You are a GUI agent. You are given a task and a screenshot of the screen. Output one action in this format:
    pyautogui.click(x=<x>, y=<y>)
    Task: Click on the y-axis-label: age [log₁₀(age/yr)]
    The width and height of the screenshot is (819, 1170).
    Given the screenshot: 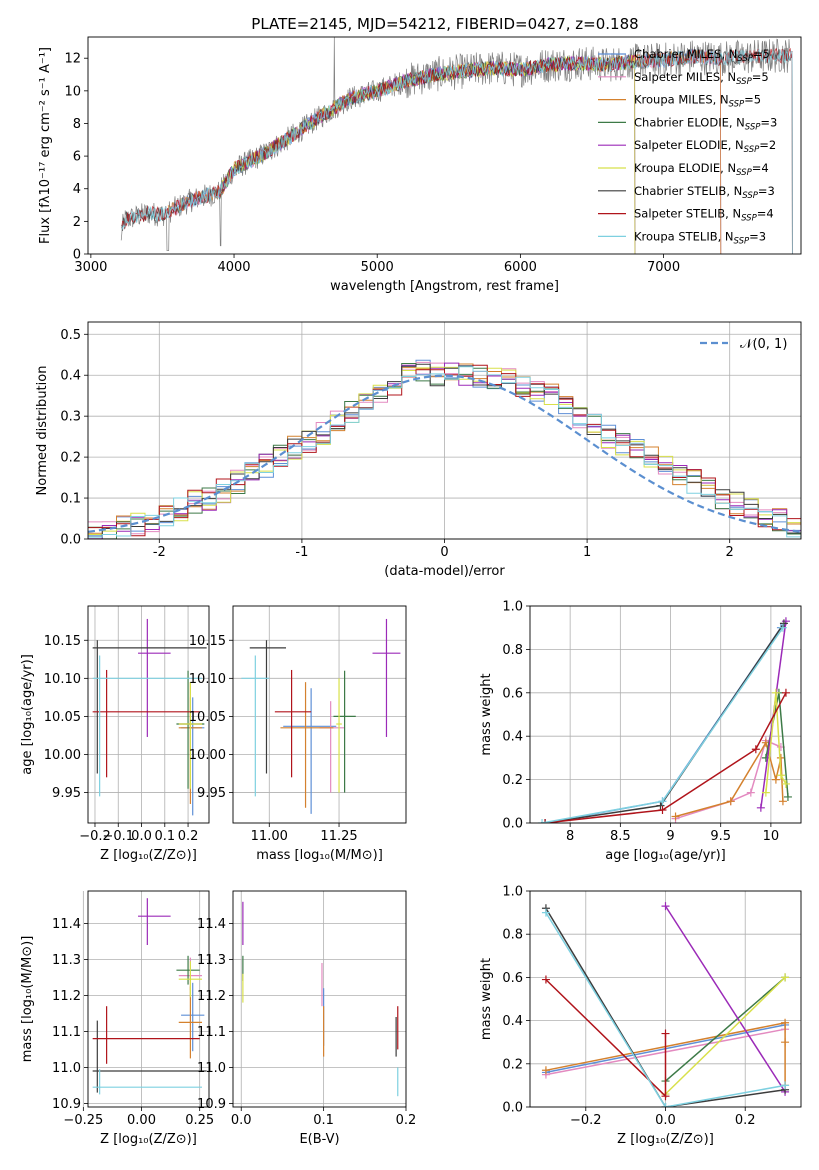 What is the action you would take?
    pyautogui.click(x=27, y=714)
    